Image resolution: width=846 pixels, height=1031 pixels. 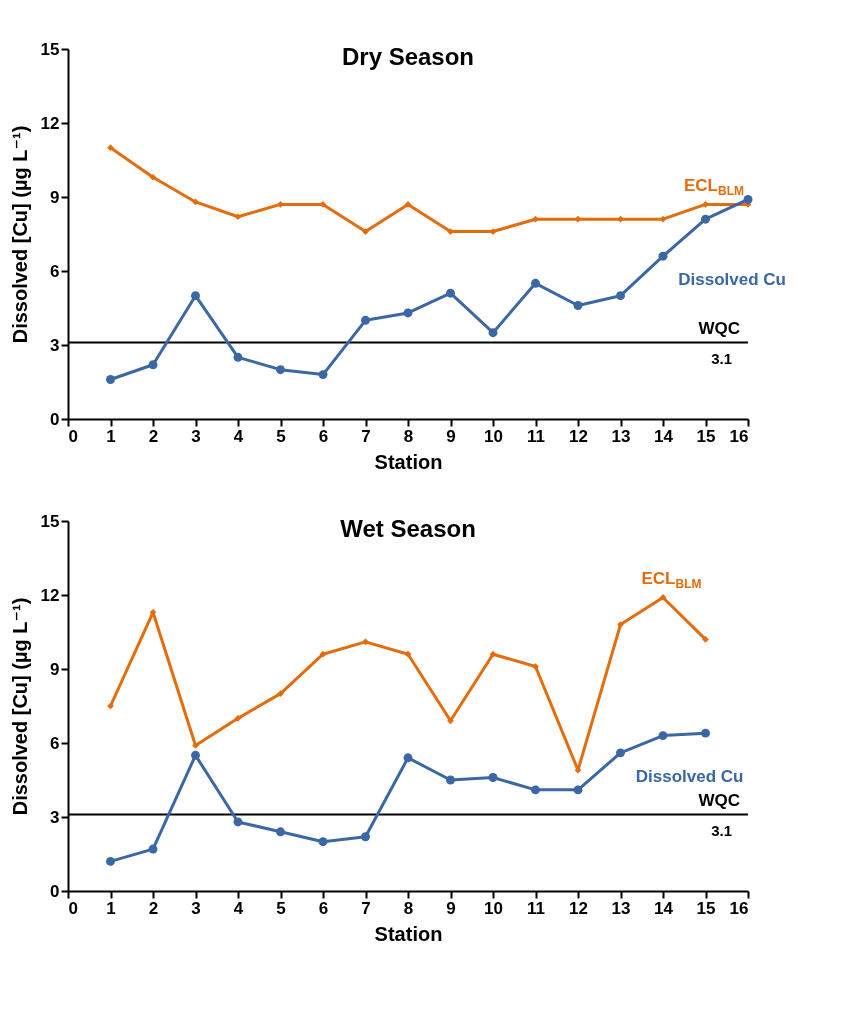 What do you see at coordinates (408, 528) in the screenshot?
I see `chart-title: Wet Season` at bounding box center [408, 528].